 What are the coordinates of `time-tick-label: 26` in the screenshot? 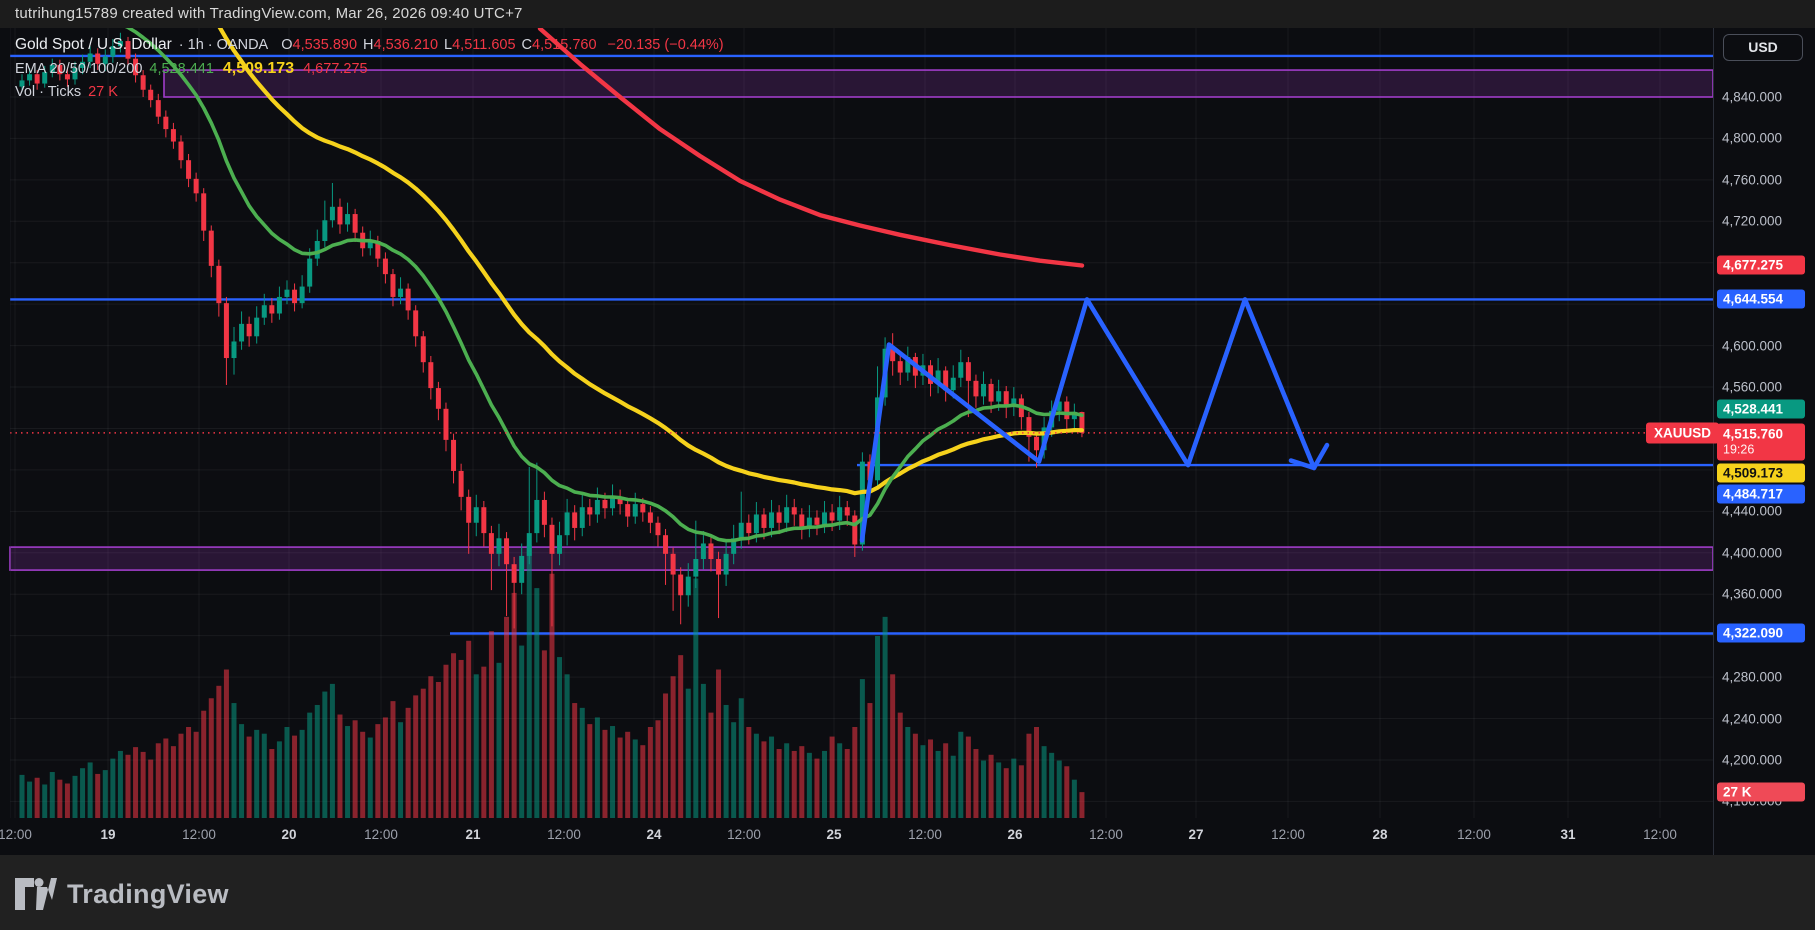 It's located at (1015, 834).